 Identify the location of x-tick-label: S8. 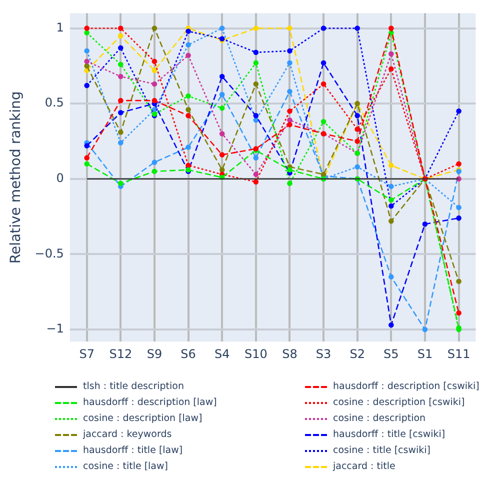
(290, 353).